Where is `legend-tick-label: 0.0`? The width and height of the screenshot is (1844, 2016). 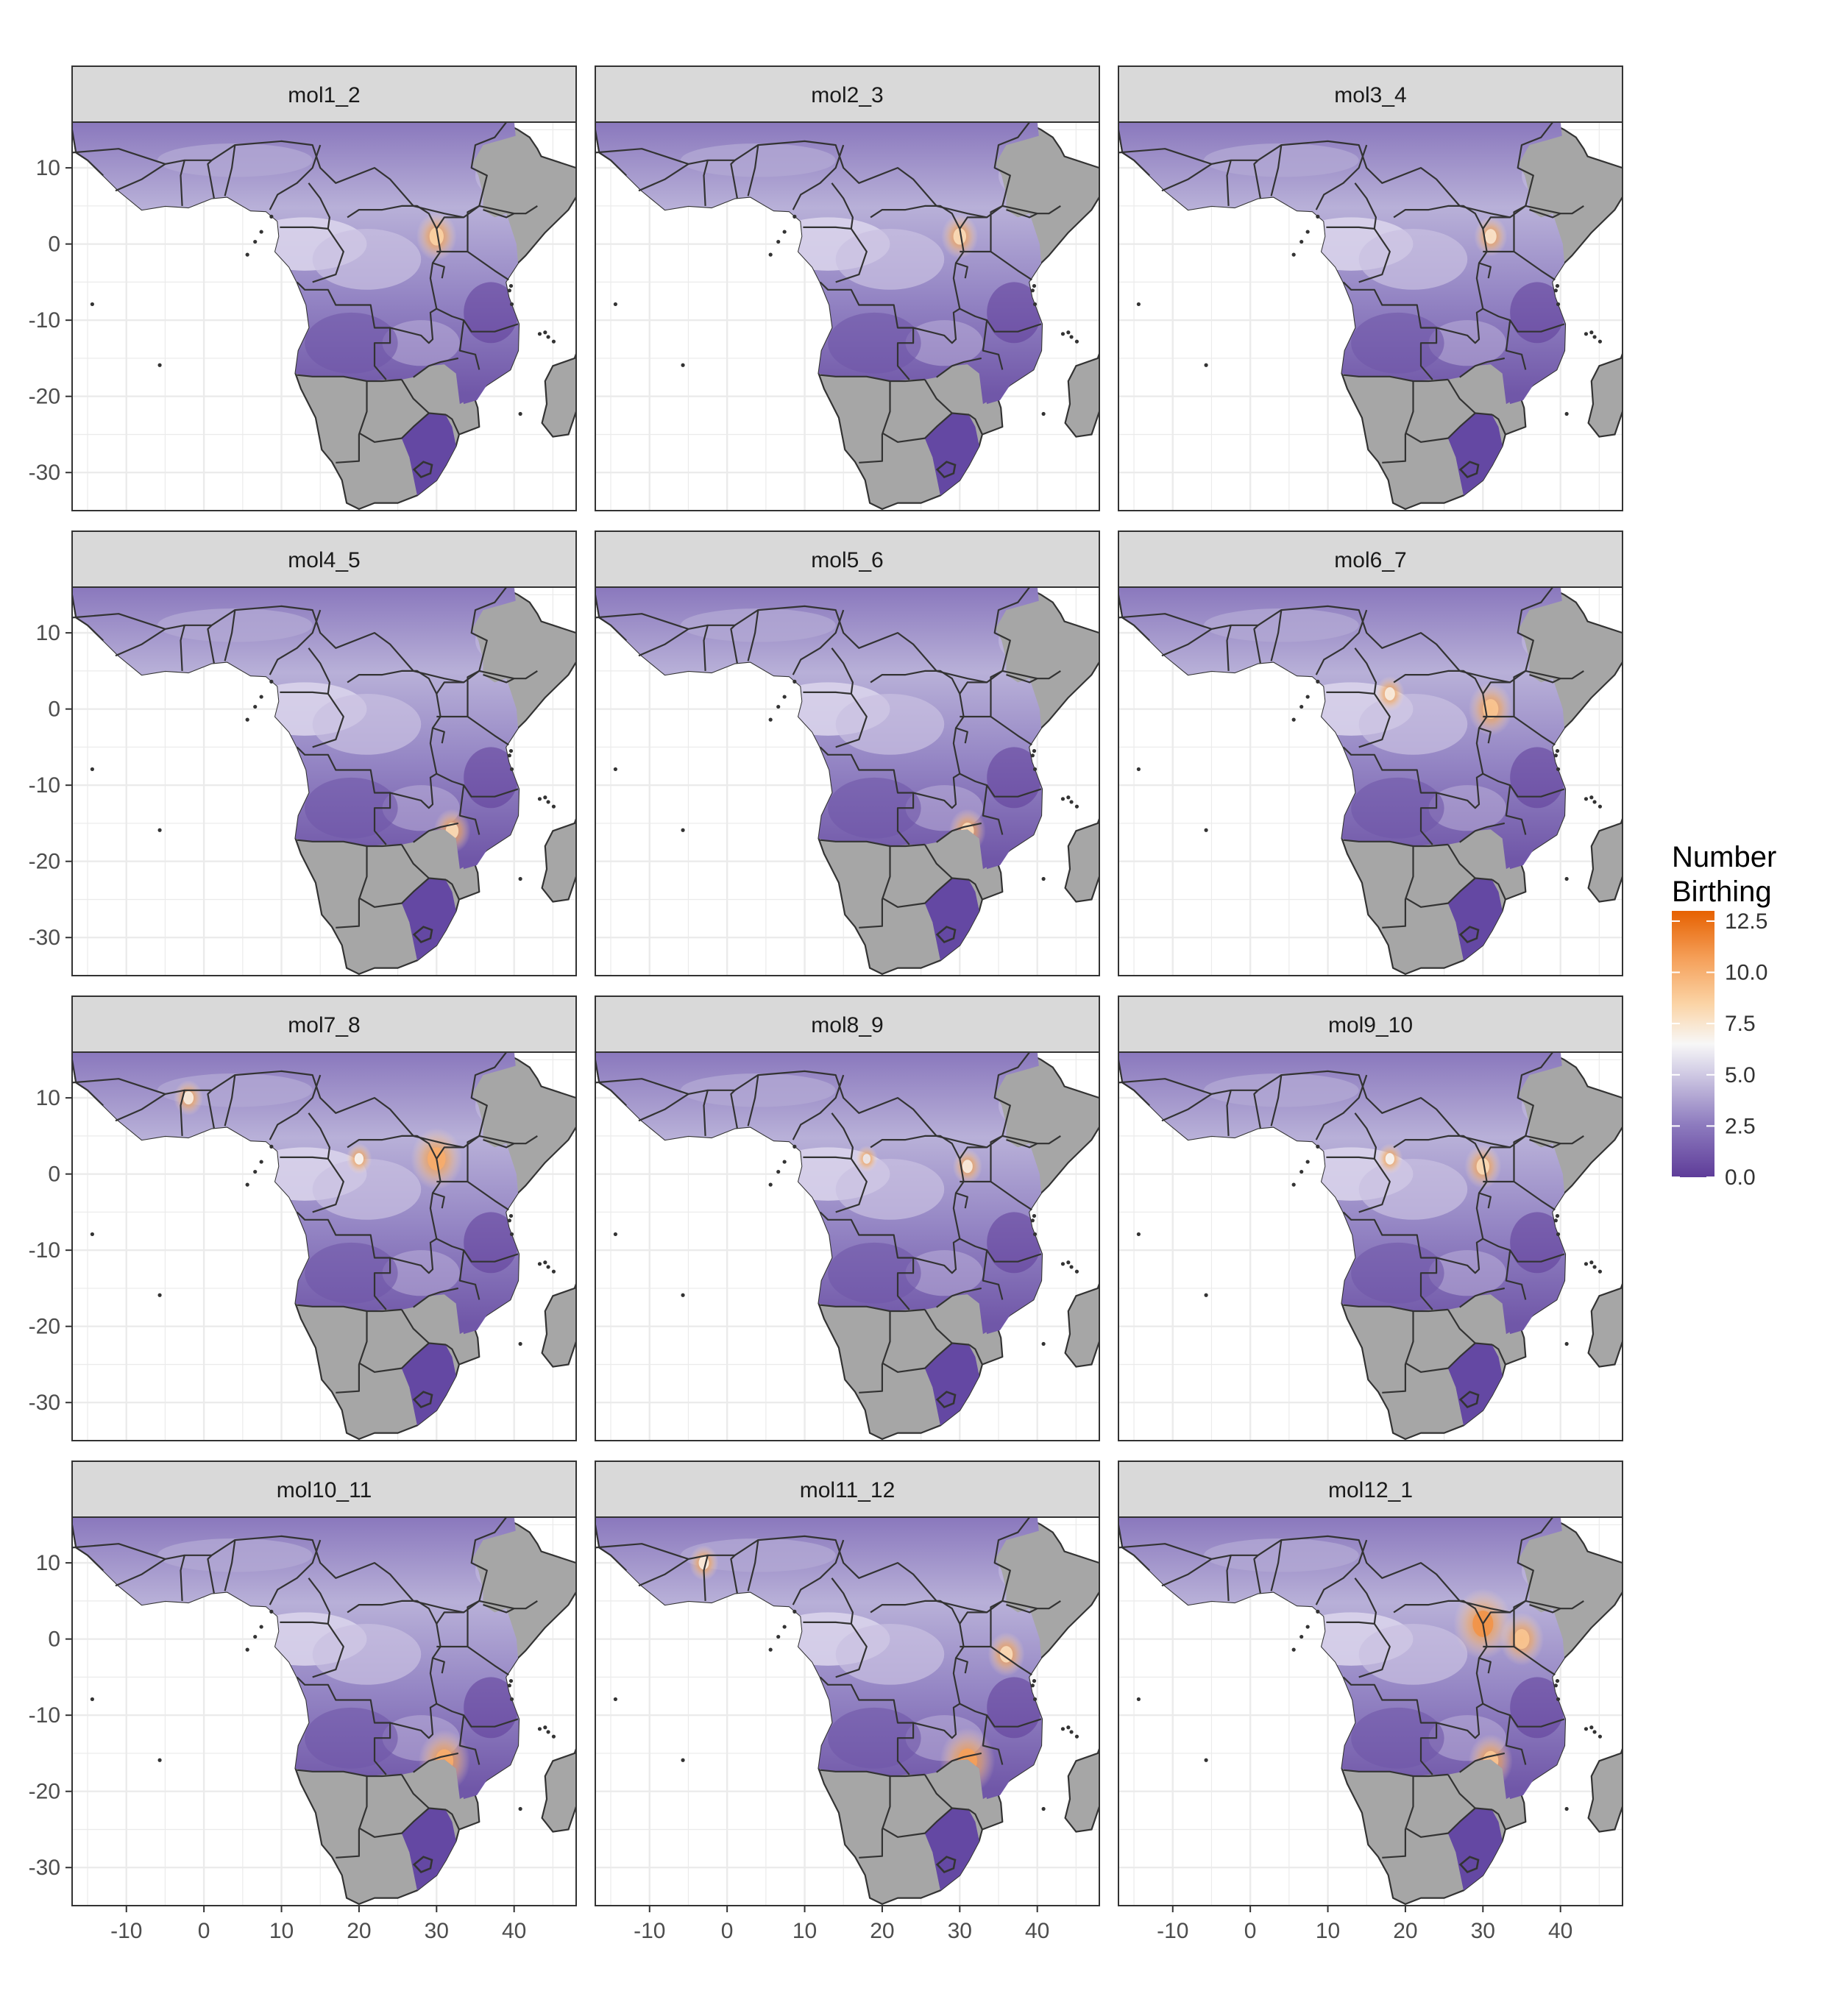
legend-tick-label: 0.0 is located at coordinates (1740, 1177).